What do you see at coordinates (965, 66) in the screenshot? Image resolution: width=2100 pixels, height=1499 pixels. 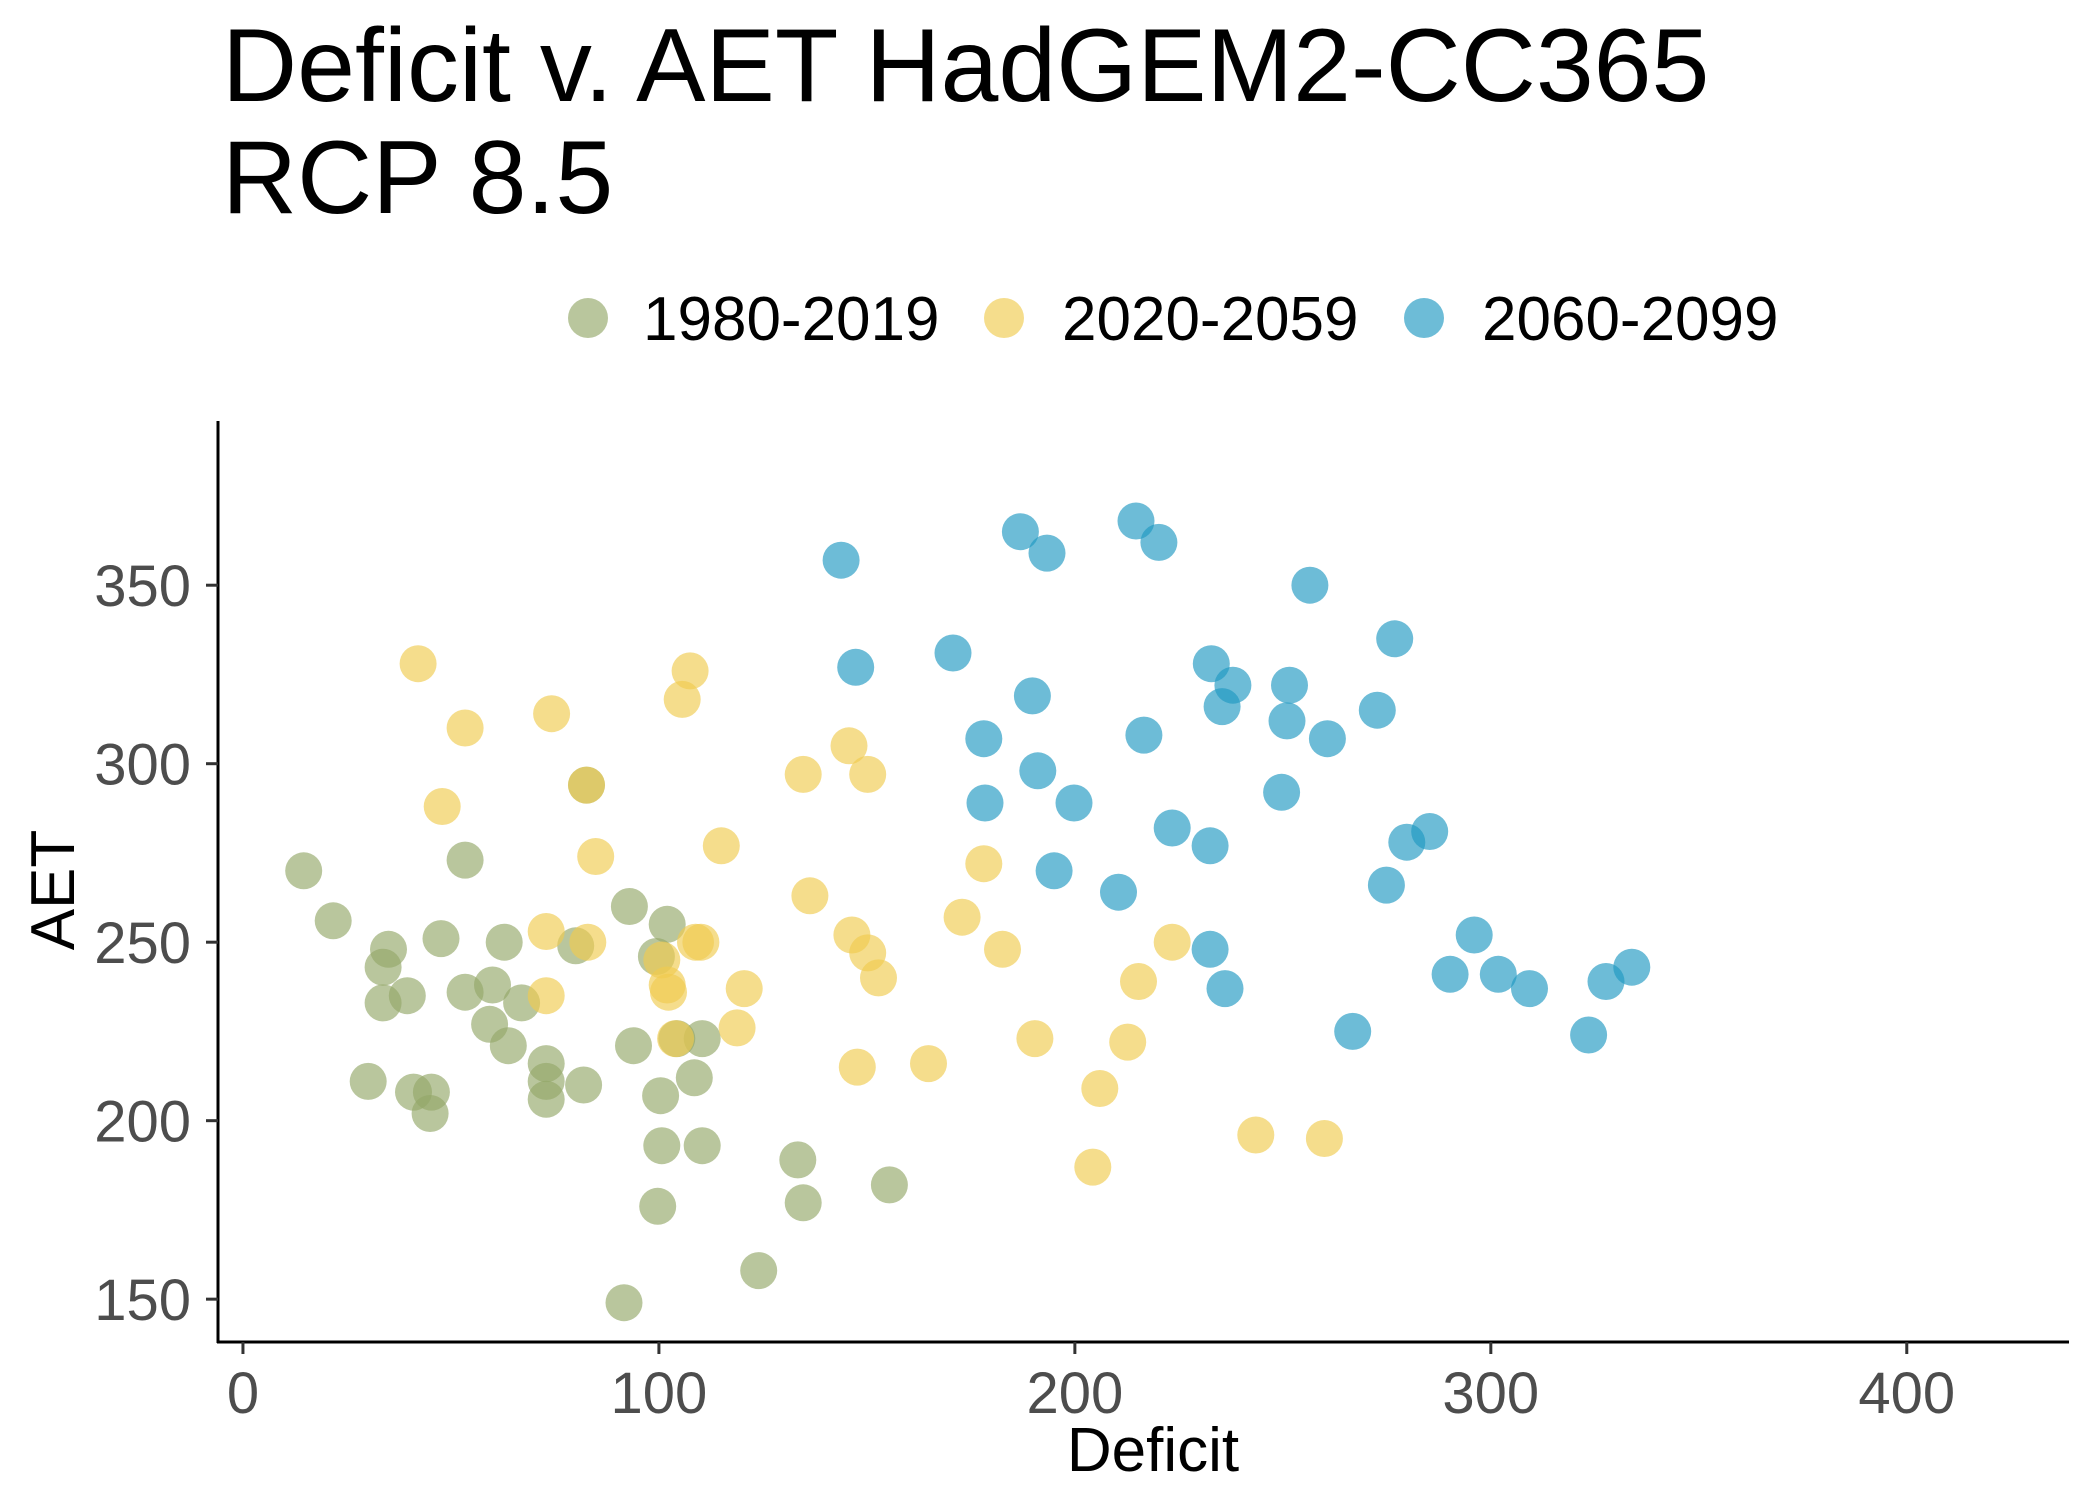 I see `chart-title-line-1: Deficit v. AET HadGEM2-CC365` at bounding box center [965, 66].